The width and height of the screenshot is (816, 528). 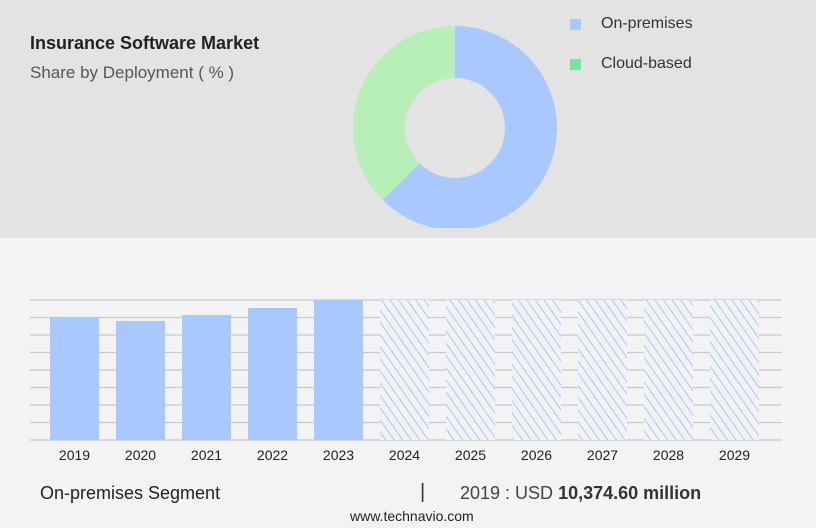 What do you see at coordinates (734, 455) in the screenshot?
I see `x-tick-label: 2029` at bounding box center [734, 455].